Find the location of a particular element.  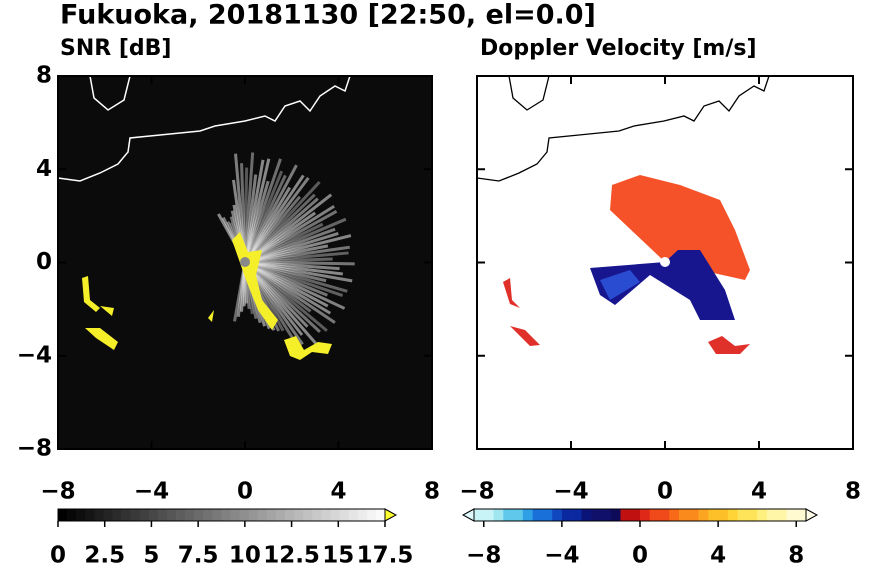

colorbar-frame is located at coordinates (221, 515).